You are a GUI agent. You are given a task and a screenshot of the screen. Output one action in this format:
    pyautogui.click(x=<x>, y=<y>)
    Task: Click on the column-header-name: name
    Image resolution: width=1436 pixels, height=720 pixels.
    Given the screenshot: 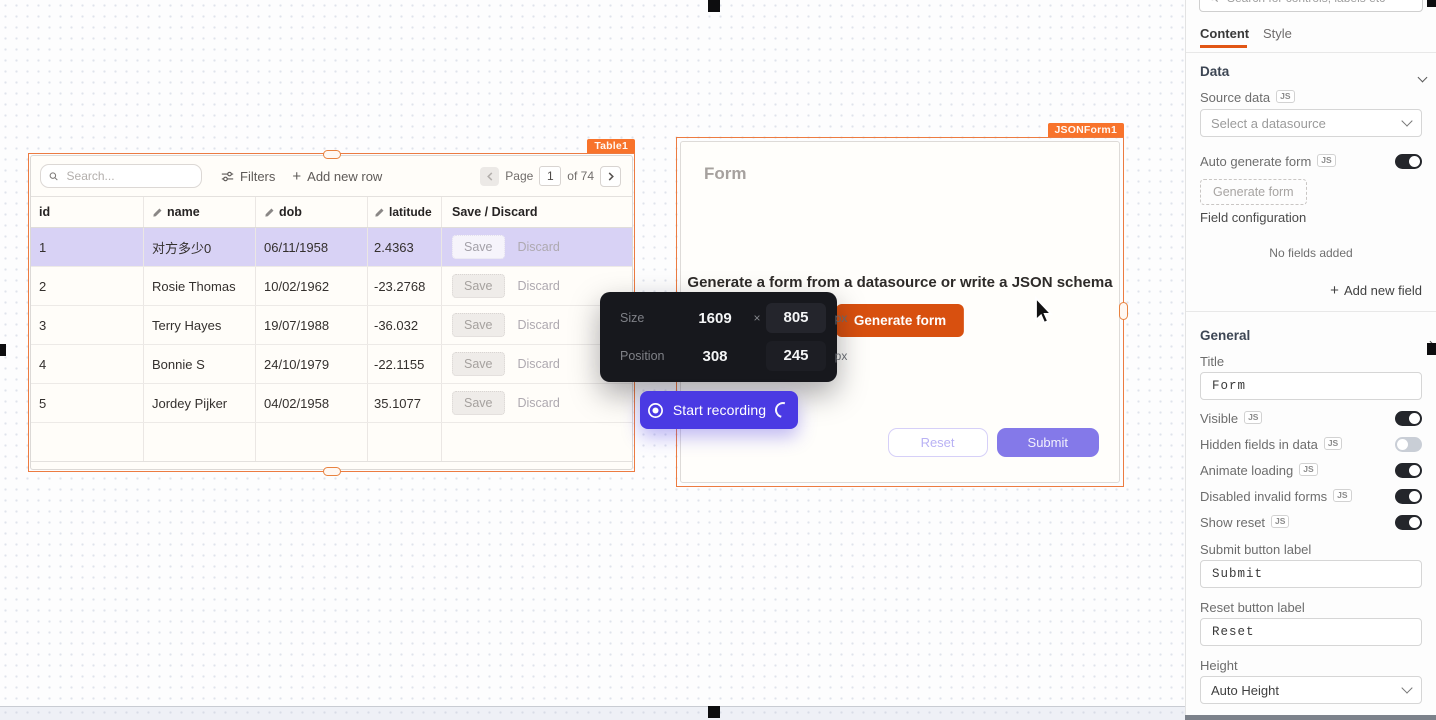 What is the action you would take?
    pyautogui.click(x=200, y=212)
    